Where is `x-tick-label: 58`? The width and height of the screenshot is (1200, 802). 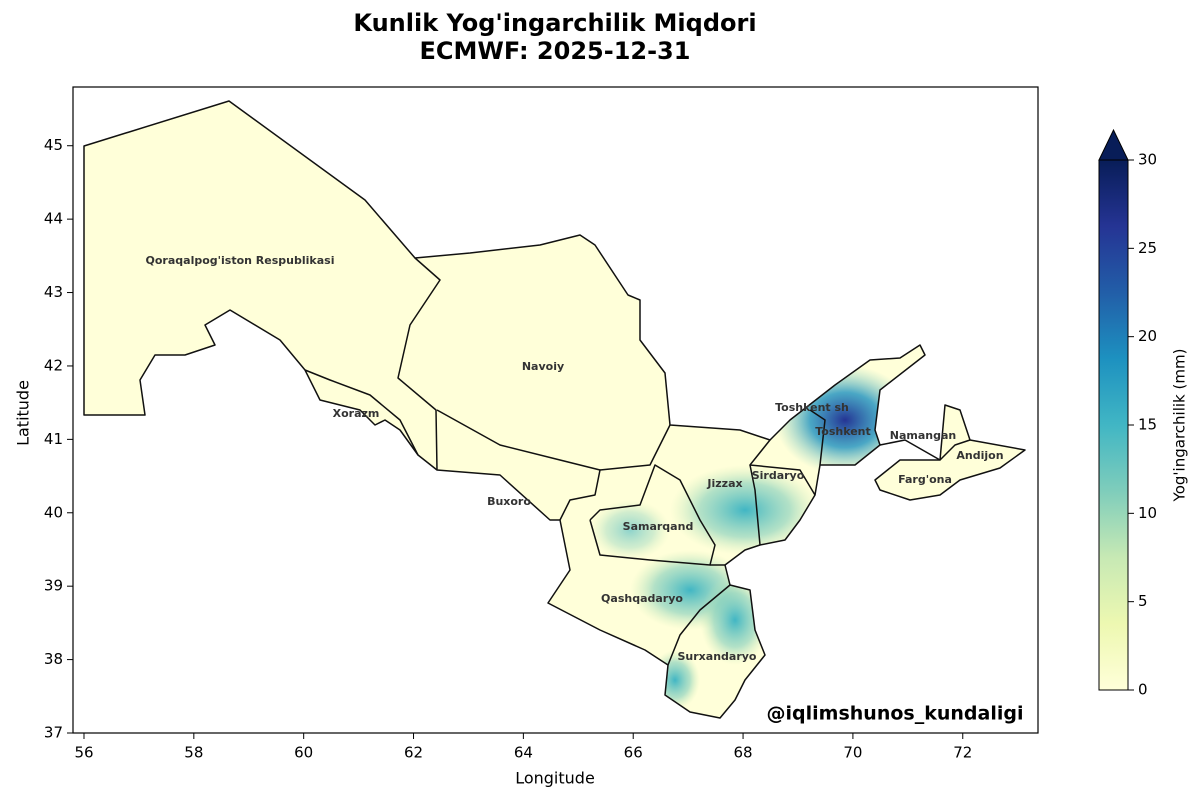 x-tick-label: 58 is located at coordinates (193, 753).